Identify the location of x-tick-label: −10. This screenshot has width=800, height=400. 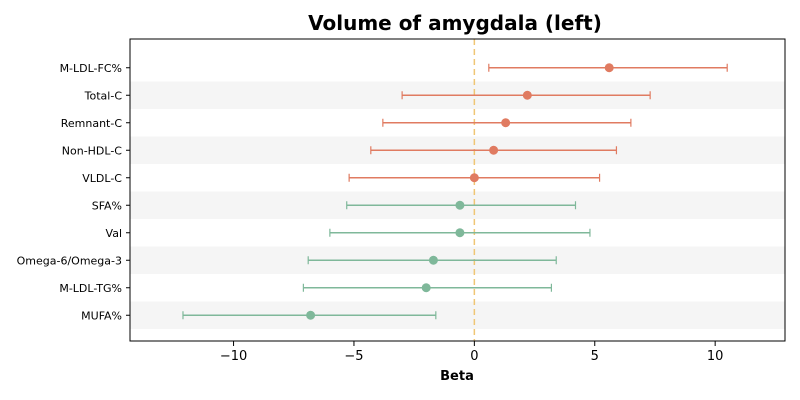
(233, 356).